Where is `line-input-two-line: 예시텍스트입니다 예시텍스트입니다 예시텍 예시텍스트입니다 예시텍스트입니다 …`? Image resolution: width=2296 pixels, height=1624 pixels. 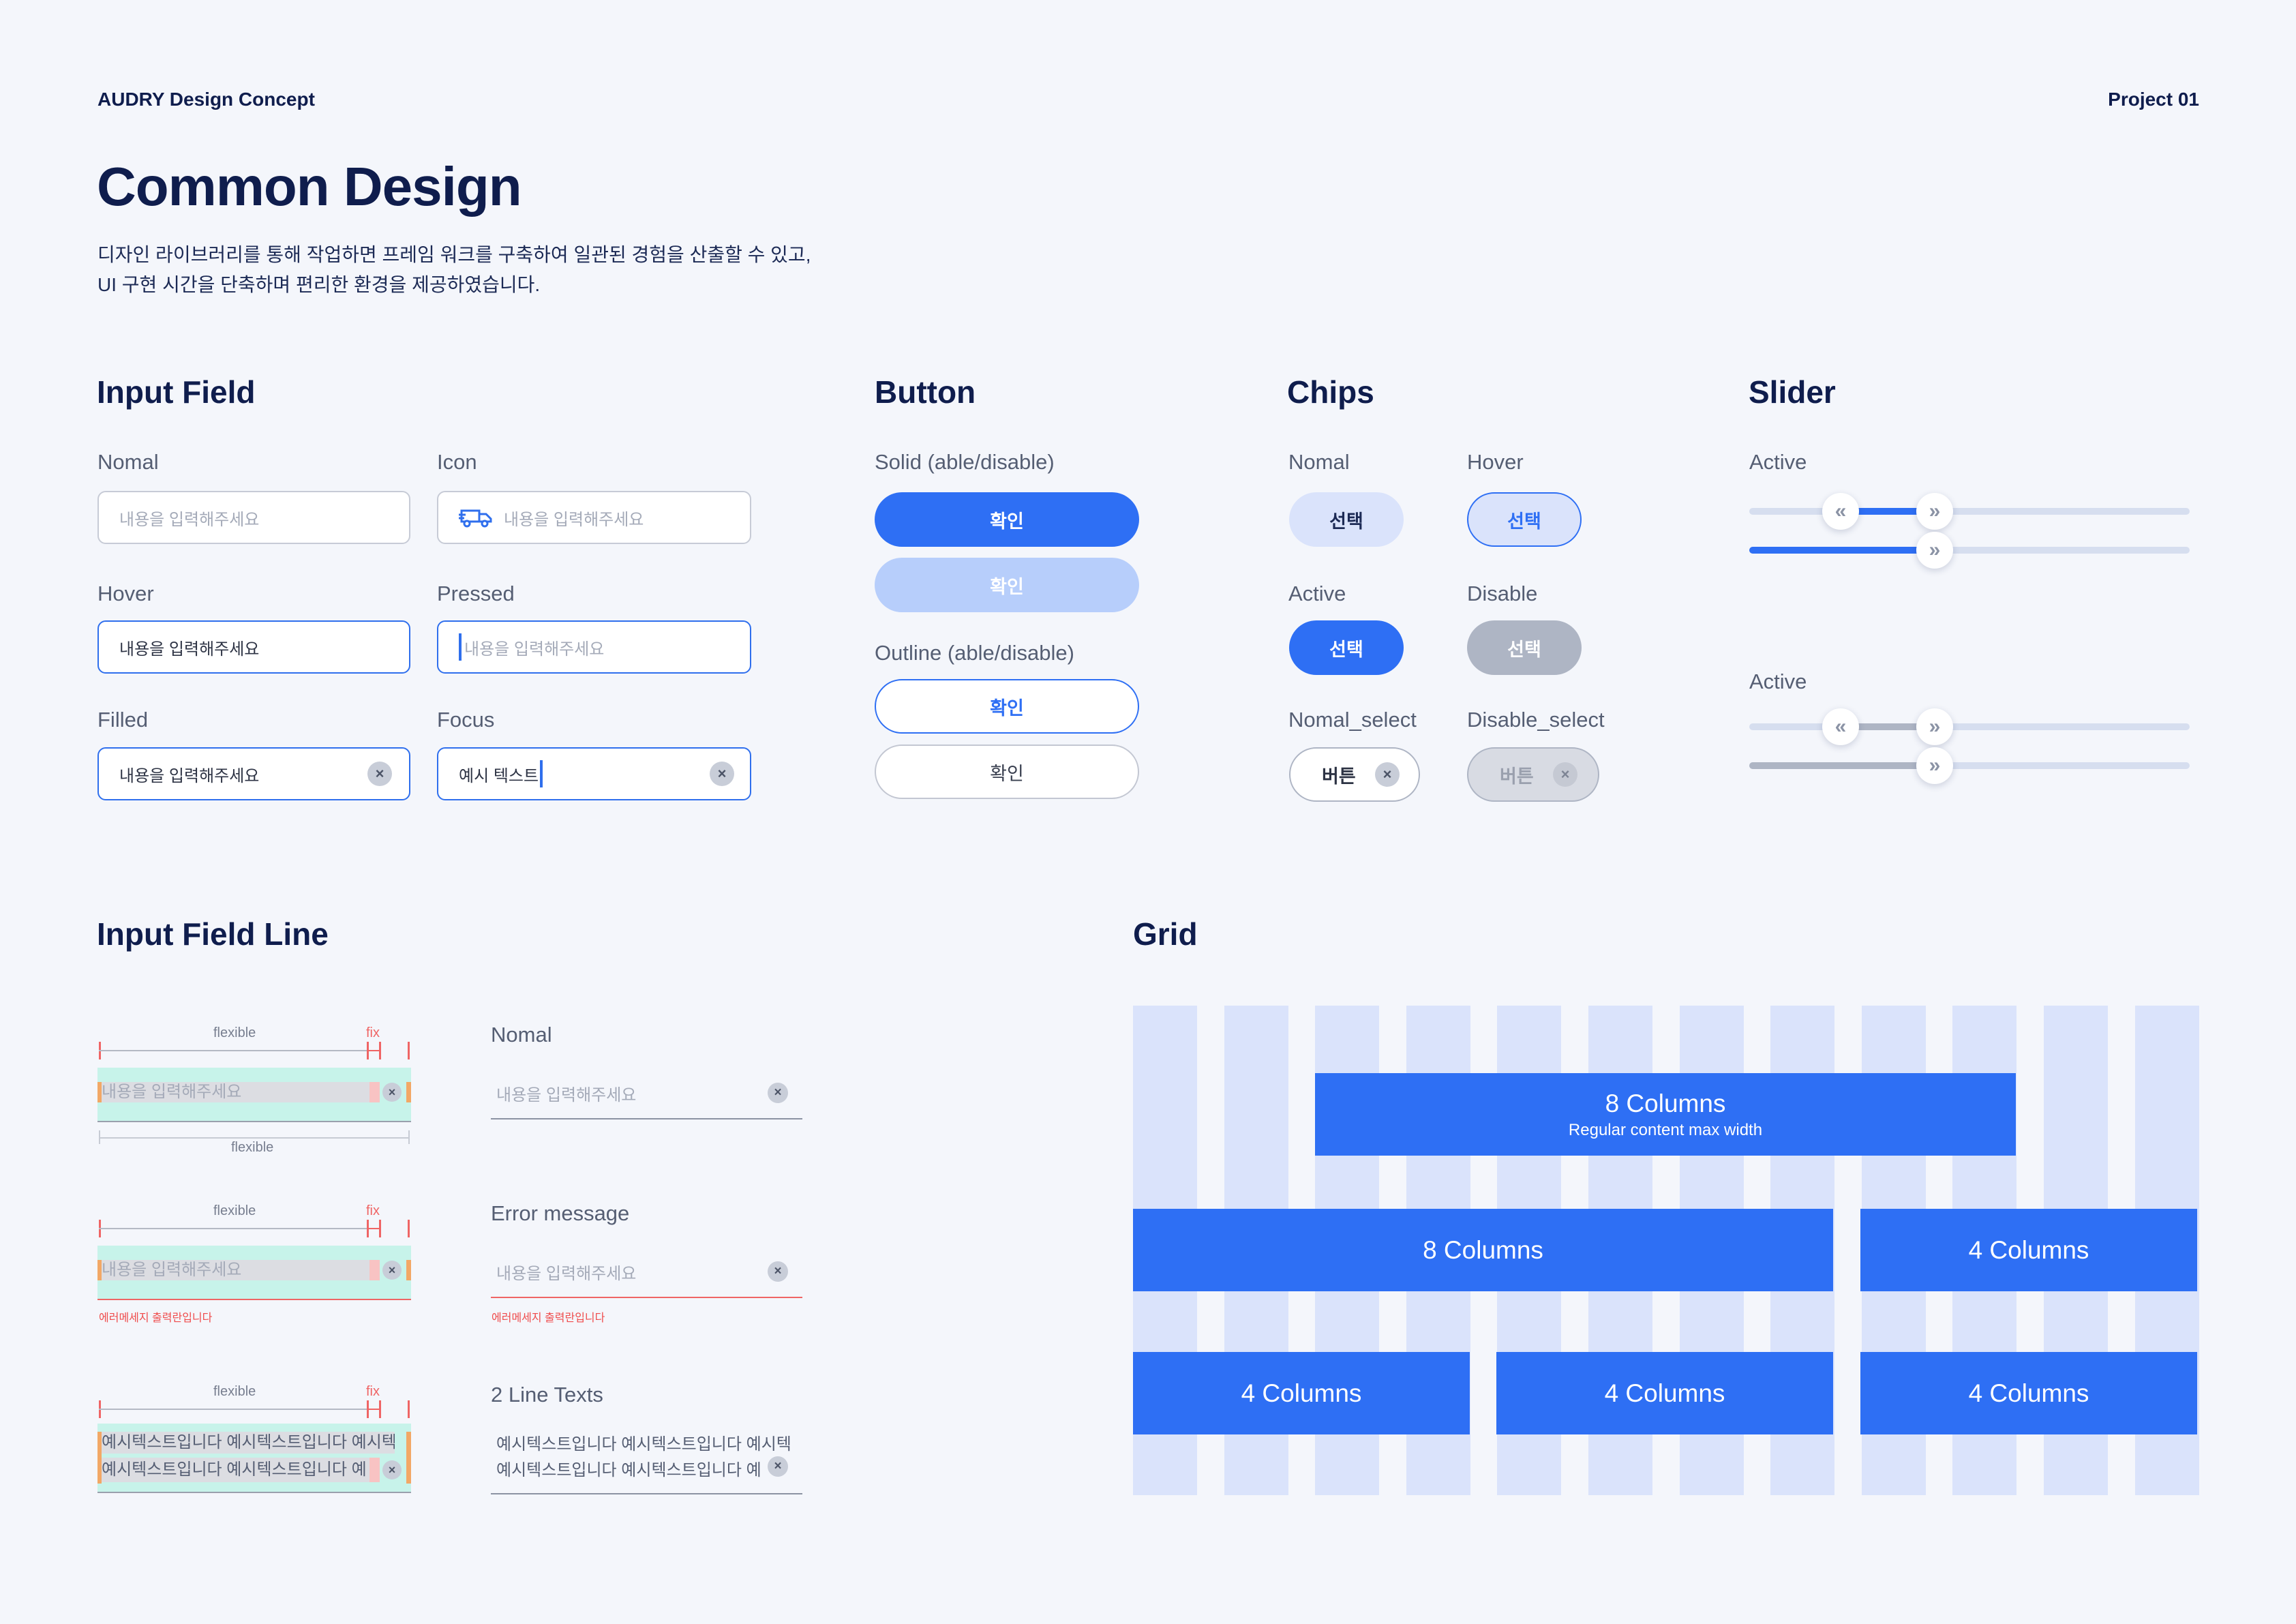
line-input-two-line: 예시텍스트입니다 예시텍스트입니다 예시텍 예시텍스트입니다 예시텍스트입니다 … is located at coordinates (646, 1460).